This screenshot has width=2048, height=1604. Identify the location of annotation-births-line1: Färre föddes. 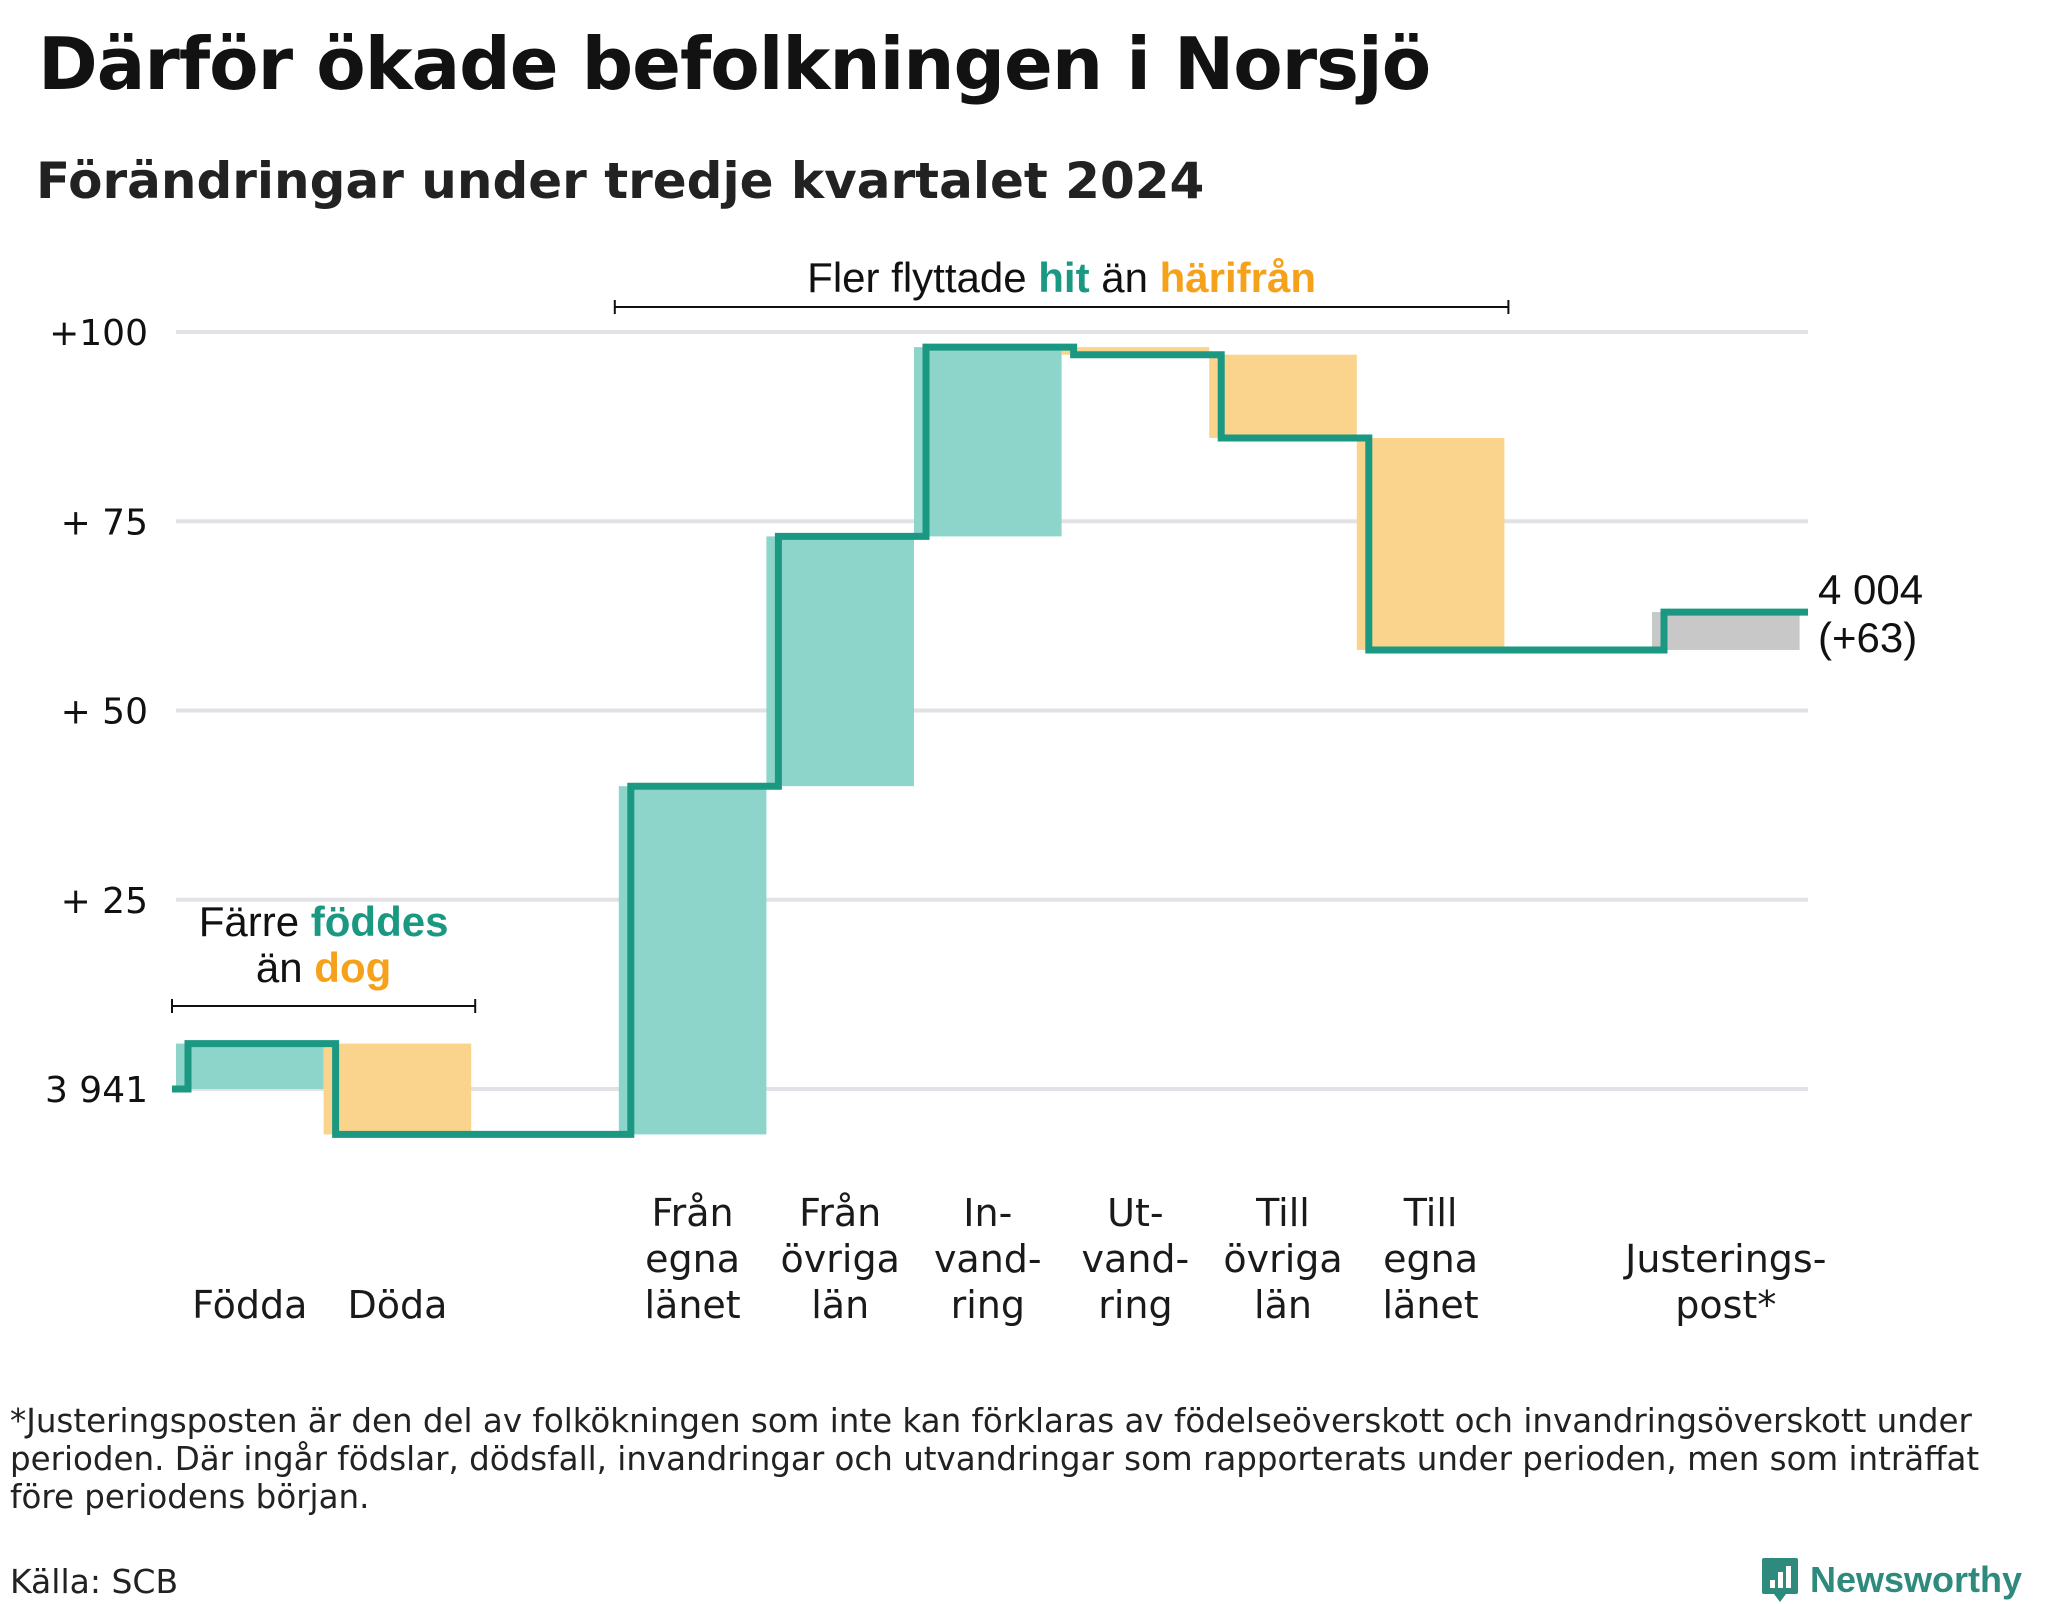
(324, 921).